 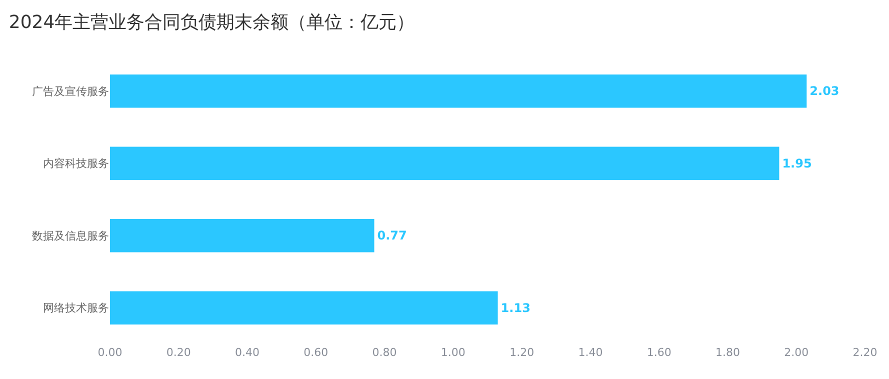 What do you see at coordinates (384, 352) in the screenshot?
I see `x-tick-label: 0.80` at bounding box center [384, 352].